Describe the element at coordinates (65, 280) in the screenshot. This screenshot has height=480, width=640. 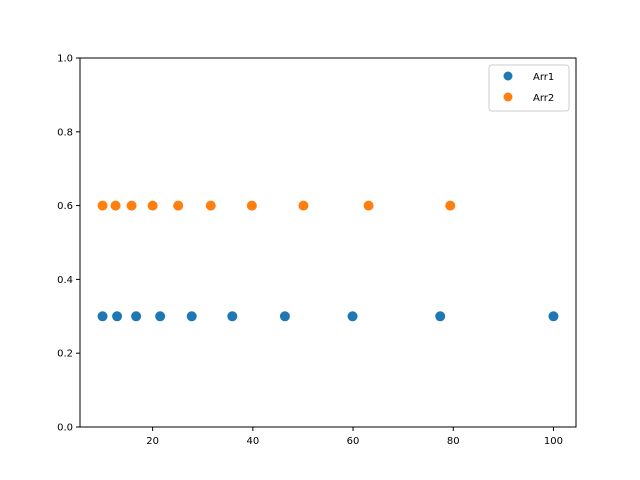
I see `y-tick-label: 0.4` at that location.